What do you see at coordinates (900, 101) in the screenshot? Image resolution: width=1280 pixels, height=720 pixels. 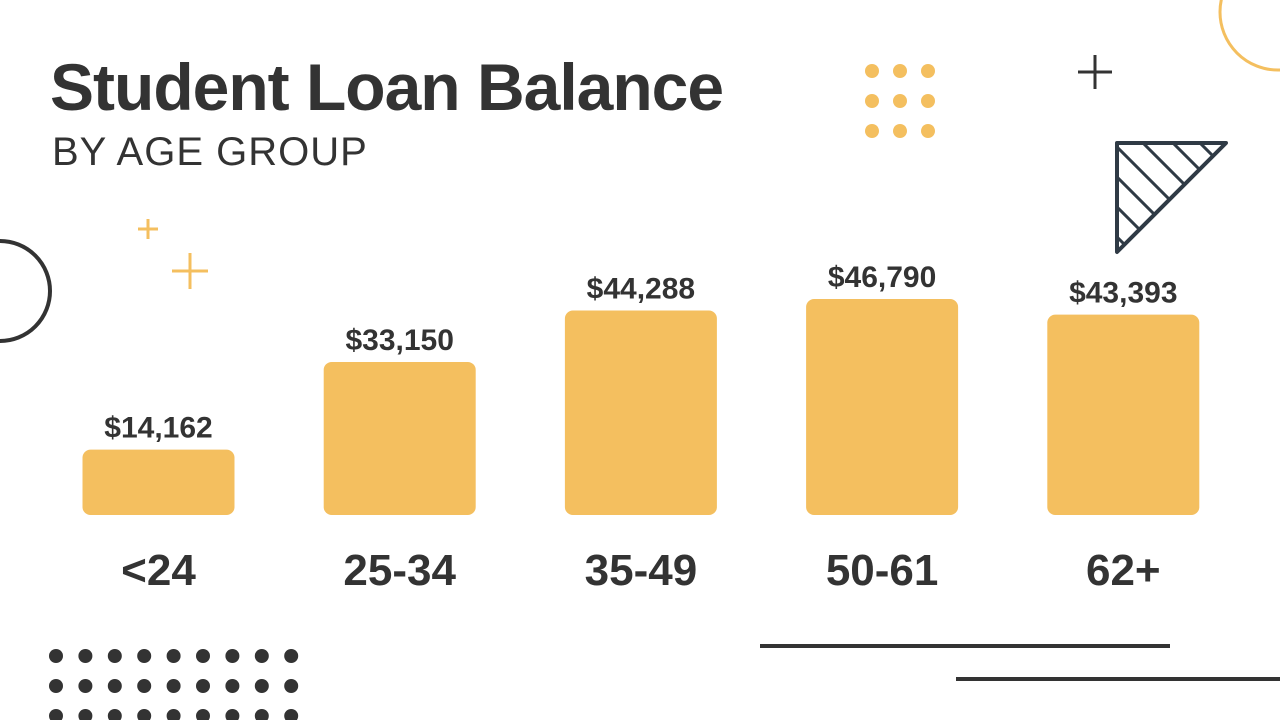 I see `deco-yellow-dot-grid` at bounding box center [900, 101].